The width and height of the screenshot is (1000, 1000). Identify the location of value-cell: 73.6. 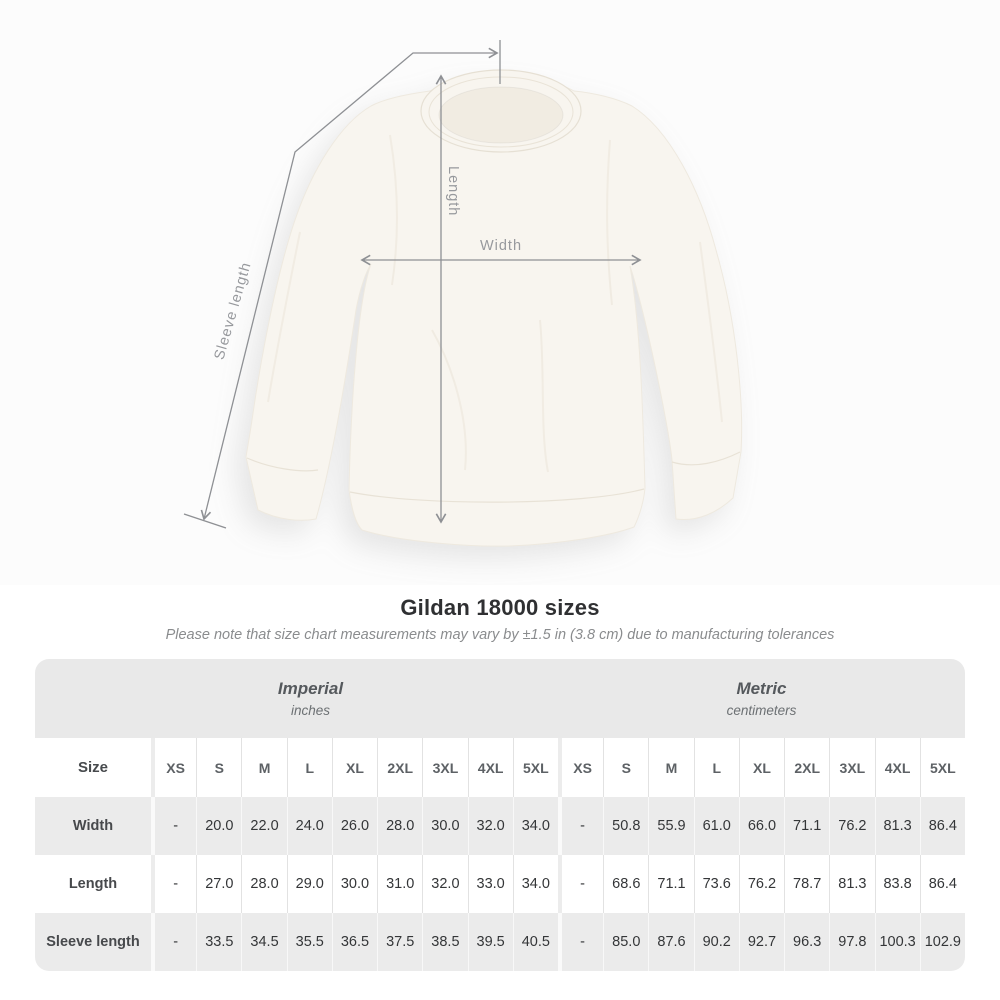
(716, 884).